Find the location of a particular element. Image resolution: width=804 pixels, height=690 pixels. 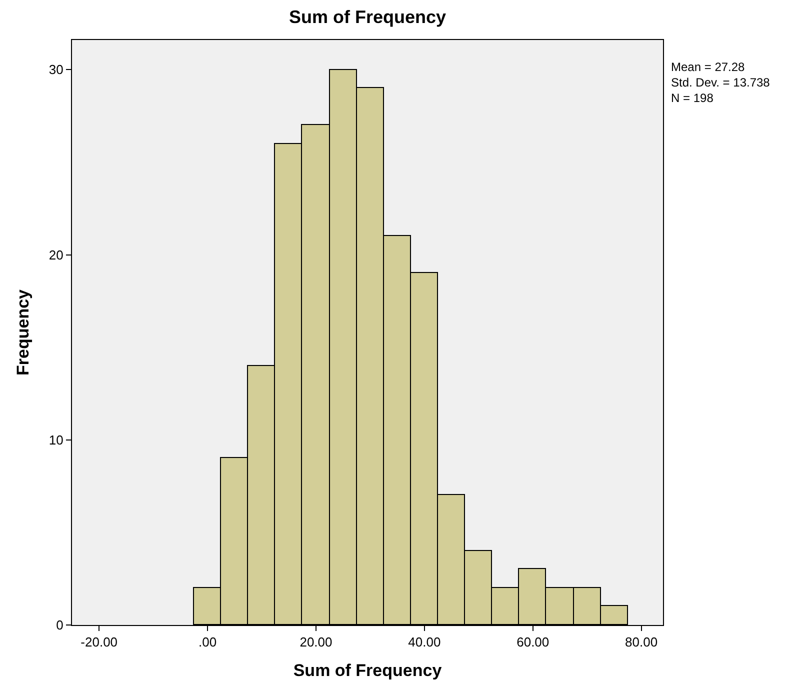

x-tick-label: 40.00 is located at coordinates (424, 642).